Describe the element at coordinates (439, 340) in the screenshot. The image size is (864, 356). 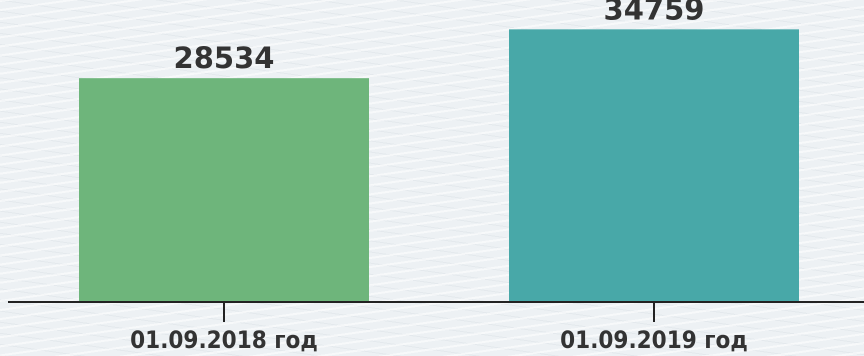
I see `x-tick-labels-layer: 01.09.2018 год 01.09.2019 год` at that location.